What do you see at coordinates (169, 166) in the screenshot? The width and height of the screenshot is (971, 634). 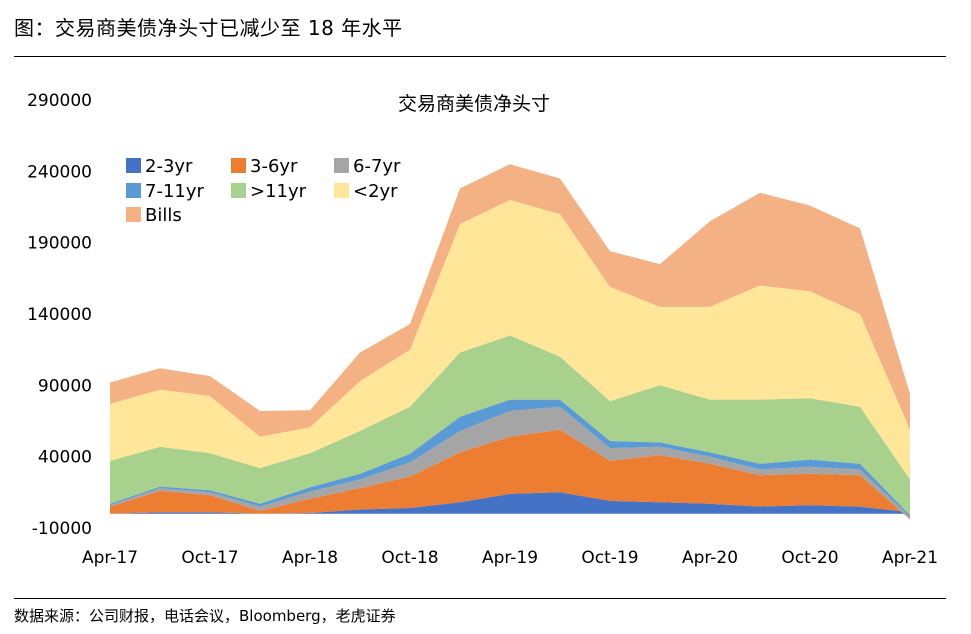 I see `legend-label: 2-3yr` at bounding box center [169, 166].